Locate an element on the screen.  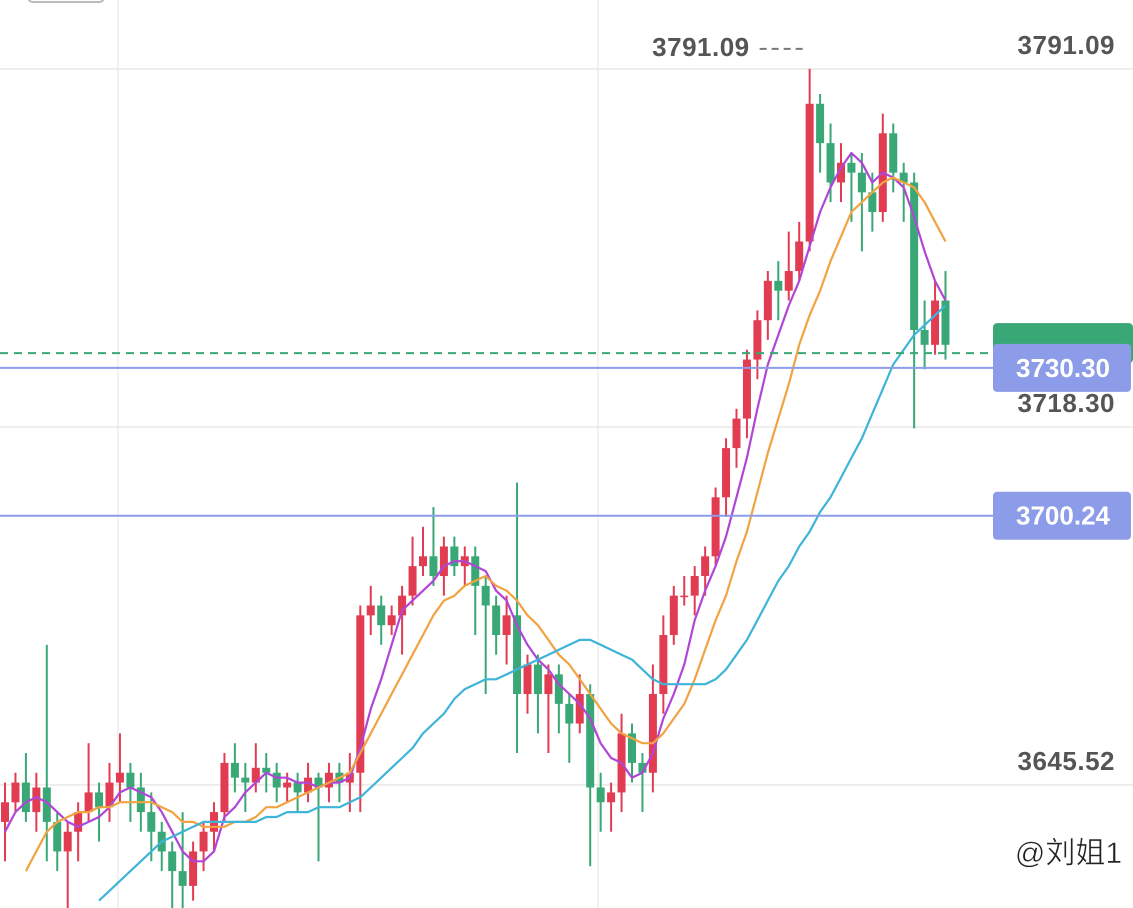
high-label: 3791.09 is located at coordinates (700, 47).